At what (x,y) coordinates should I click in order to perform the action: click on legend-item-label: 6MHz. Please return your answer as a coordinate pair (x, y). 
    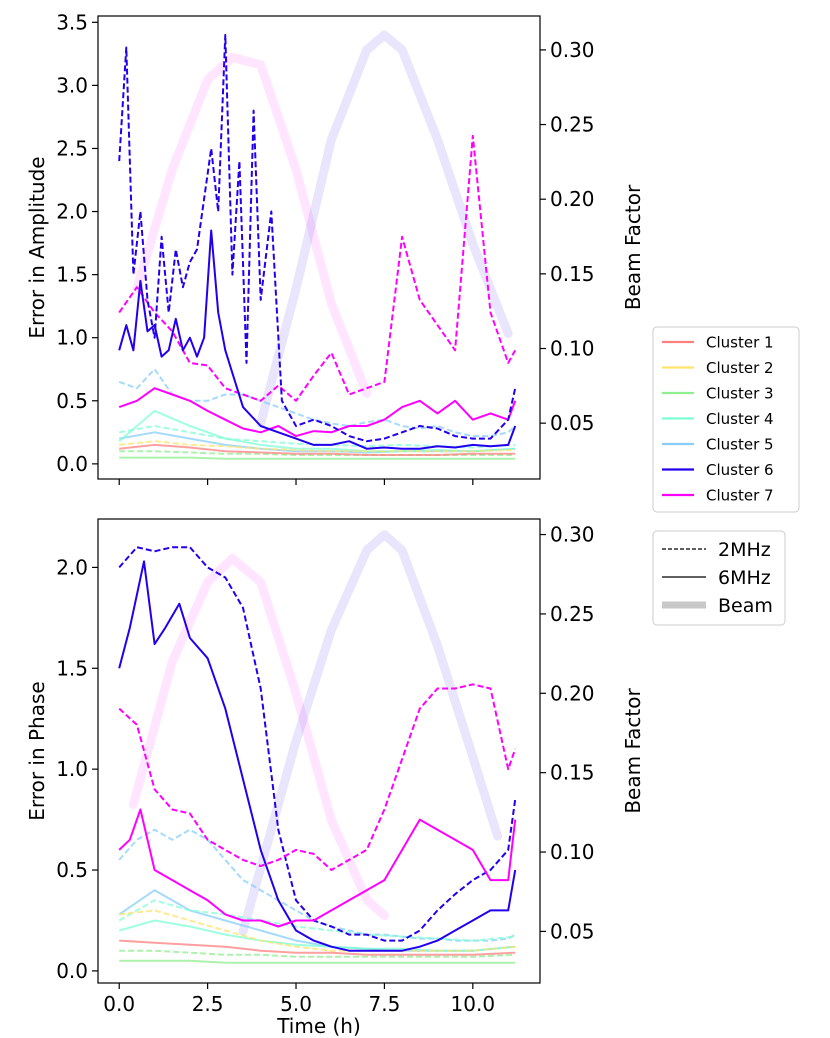
    Looking at the image, I should click on (744, 578).